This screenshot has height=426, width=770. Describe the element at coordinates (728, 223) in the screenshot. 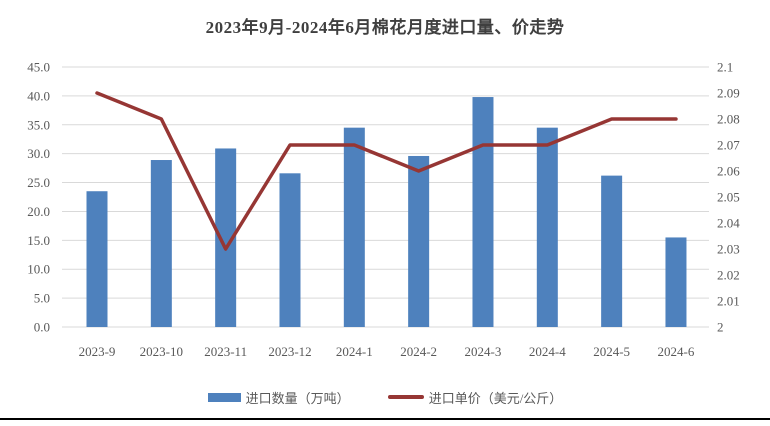

I see `right-axis-tick: 2.04` at that location.